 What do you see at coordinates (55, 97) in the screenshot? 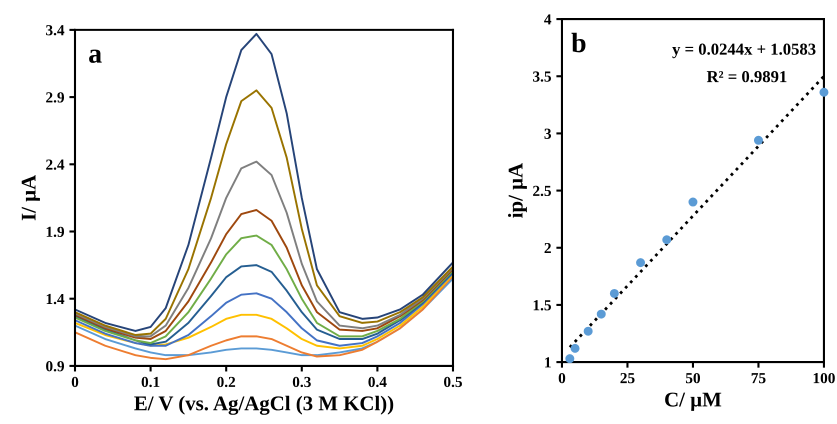
I see `y-tick-label: 2.9` at bounding box center [55, 97].